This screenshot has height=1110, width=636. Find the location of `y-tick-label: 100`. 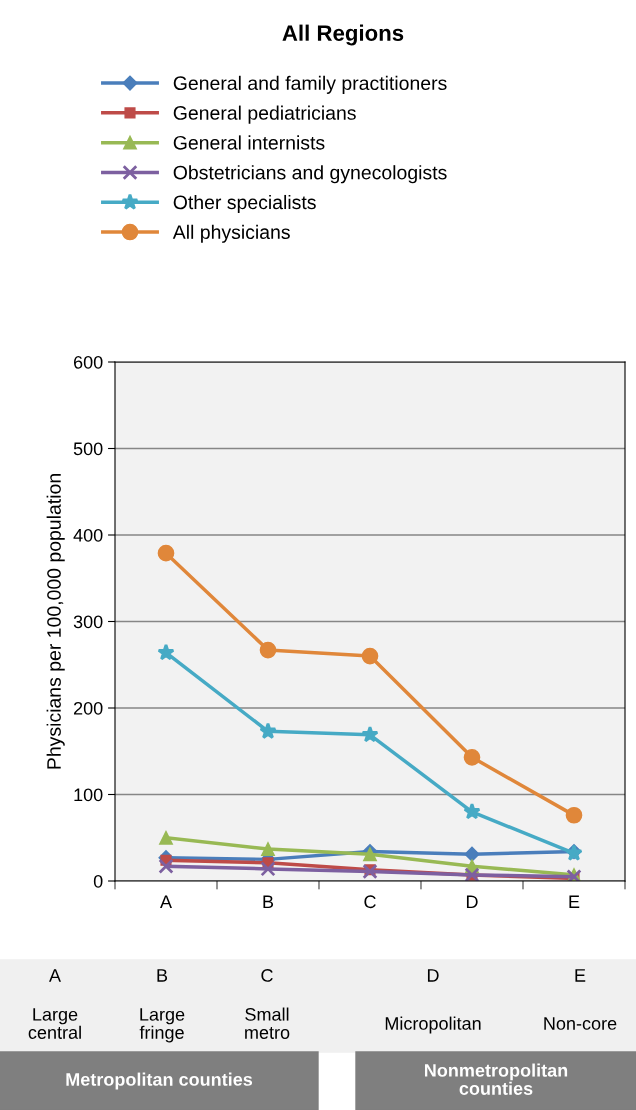

y-tick-label: 100 is located at coordinates (88, 795).